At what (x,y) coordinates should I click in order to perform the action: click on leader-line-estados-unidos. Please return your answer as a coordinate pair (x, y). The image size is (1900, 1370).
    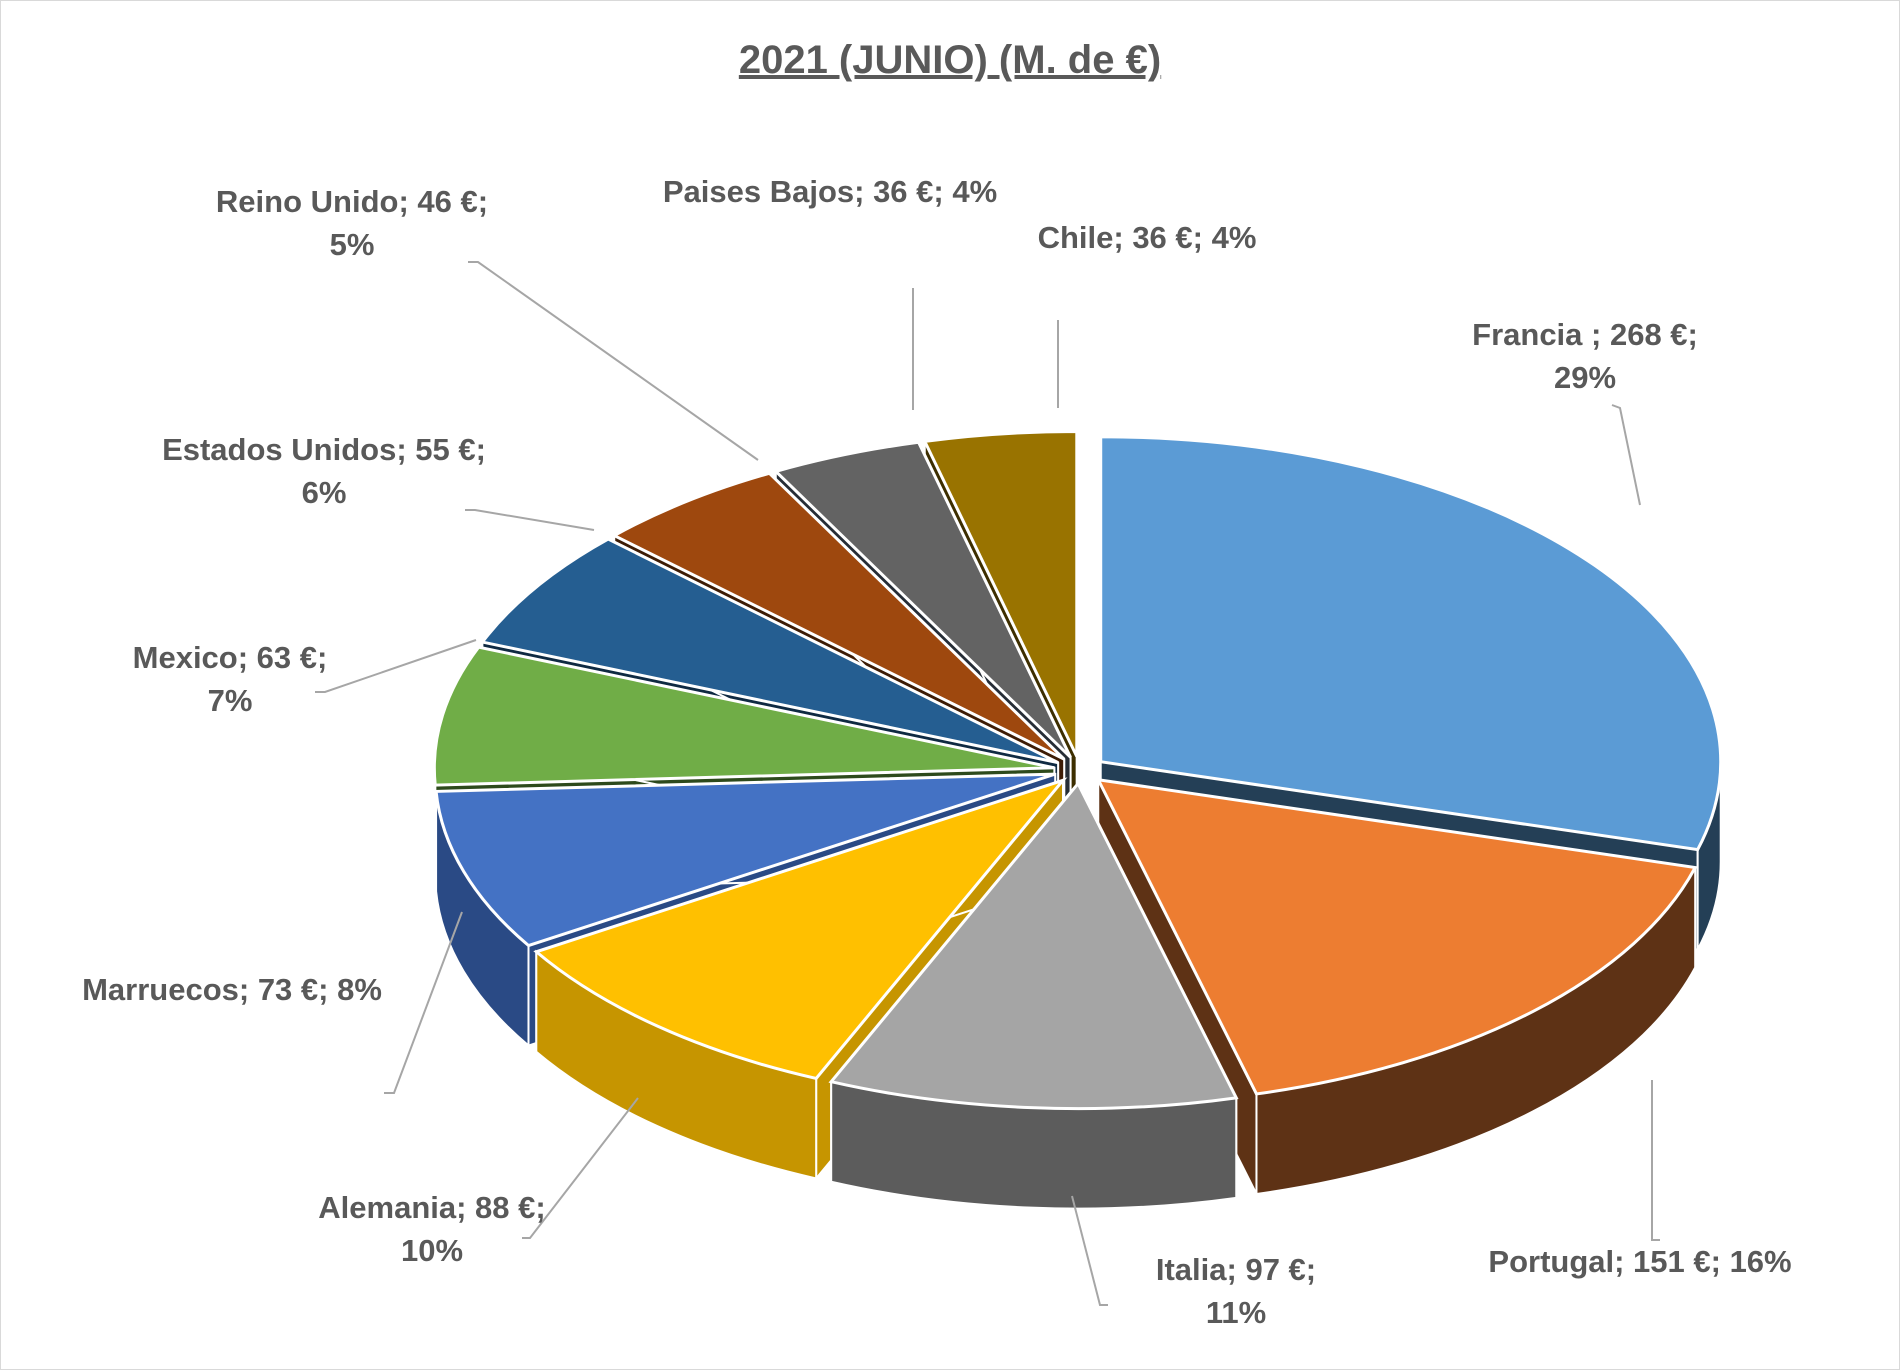
    Looking at the image, I should click on (530, 520).